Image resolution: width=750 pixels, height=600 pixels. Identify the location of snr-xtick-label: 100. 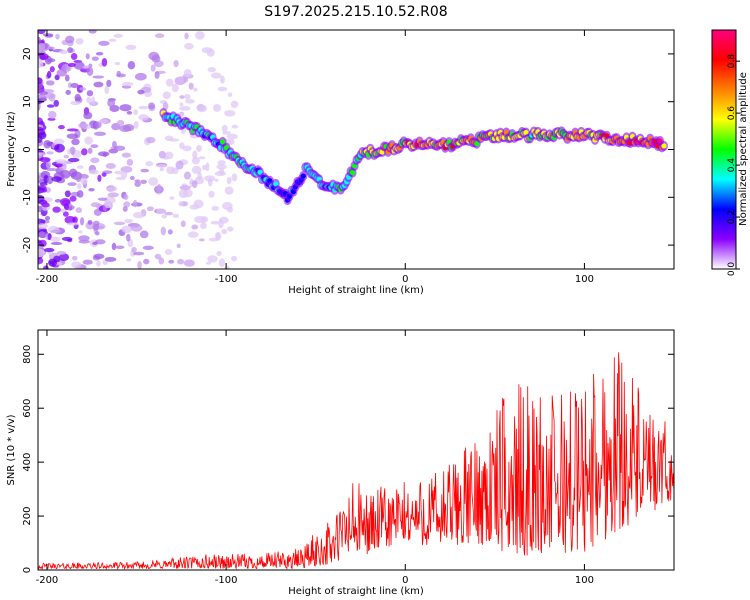
(584, 580).